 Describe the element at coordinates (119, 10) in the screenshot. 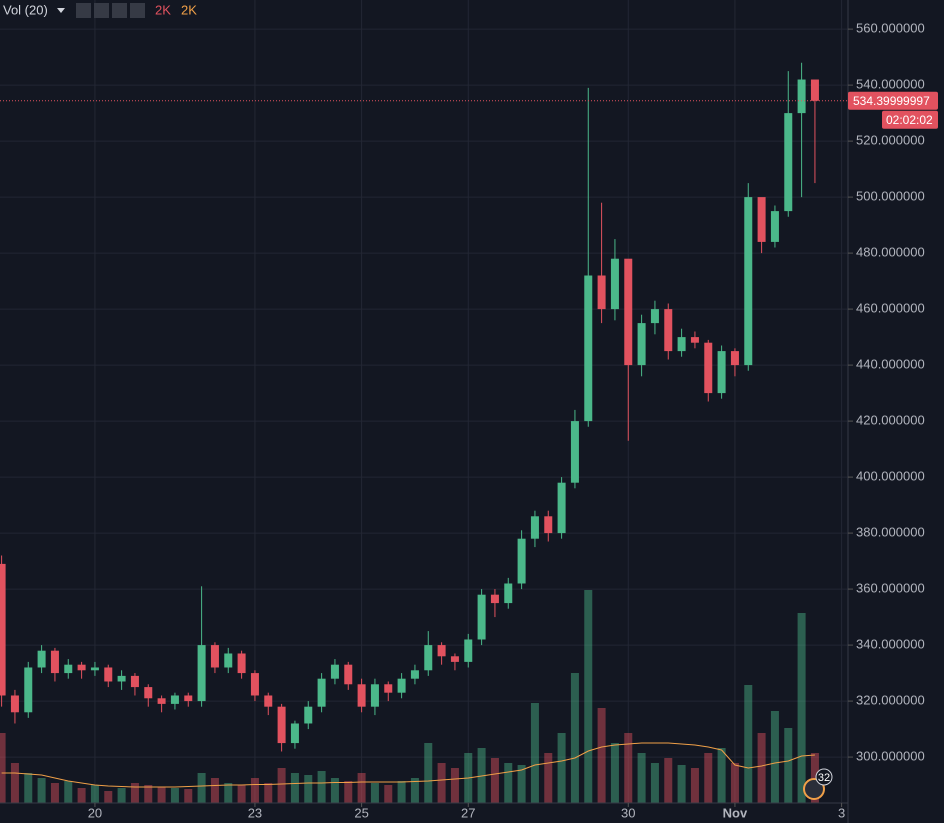

I see `icon-add` at that location.